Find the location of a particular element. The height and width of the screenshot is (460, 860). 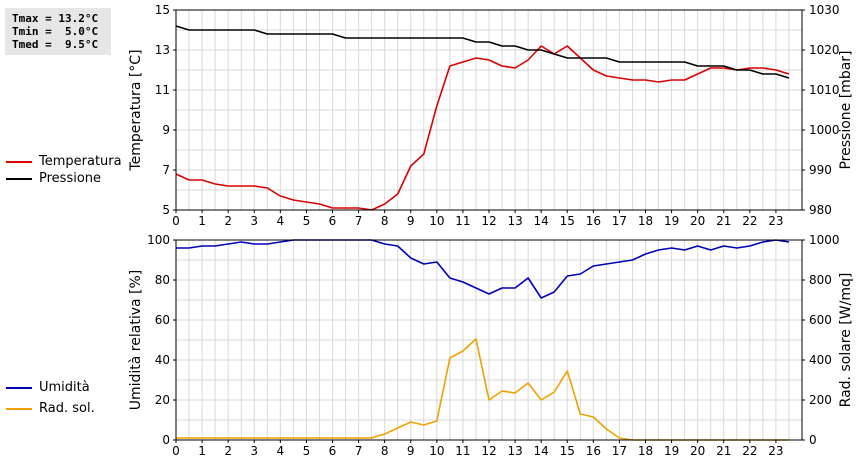

y-right-axis-label-bottom: Rad. solare [W/mq] is located at coordinates (846, 340).